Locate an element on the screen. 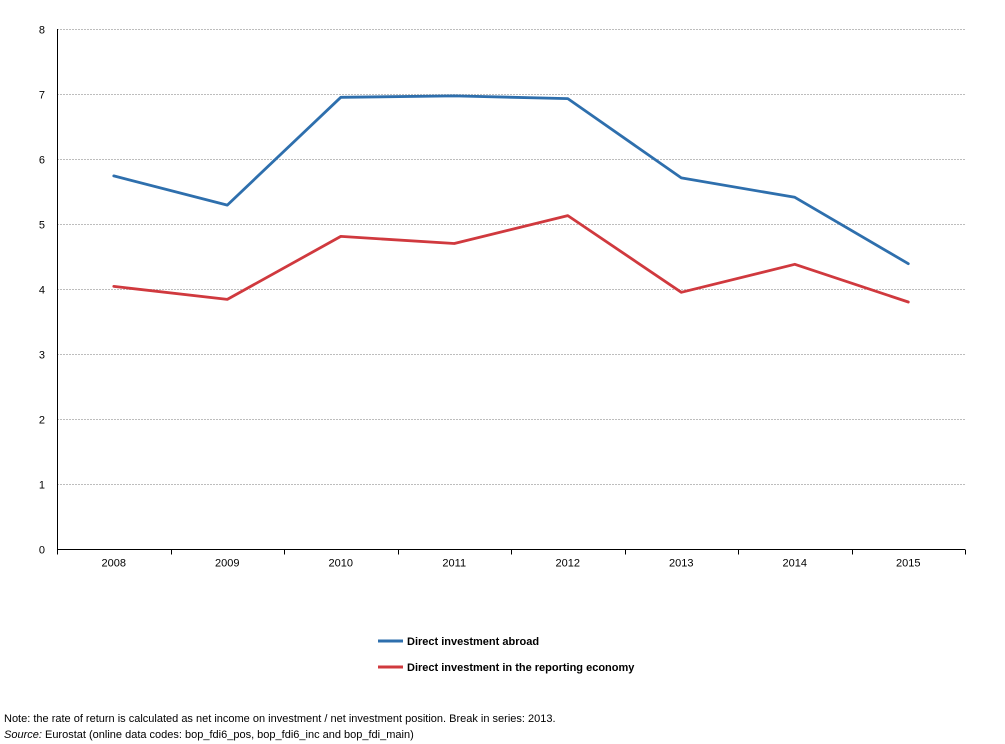 The image size is (1005, 744). y-tick-label: 4 is located at coordinates (42, 291).